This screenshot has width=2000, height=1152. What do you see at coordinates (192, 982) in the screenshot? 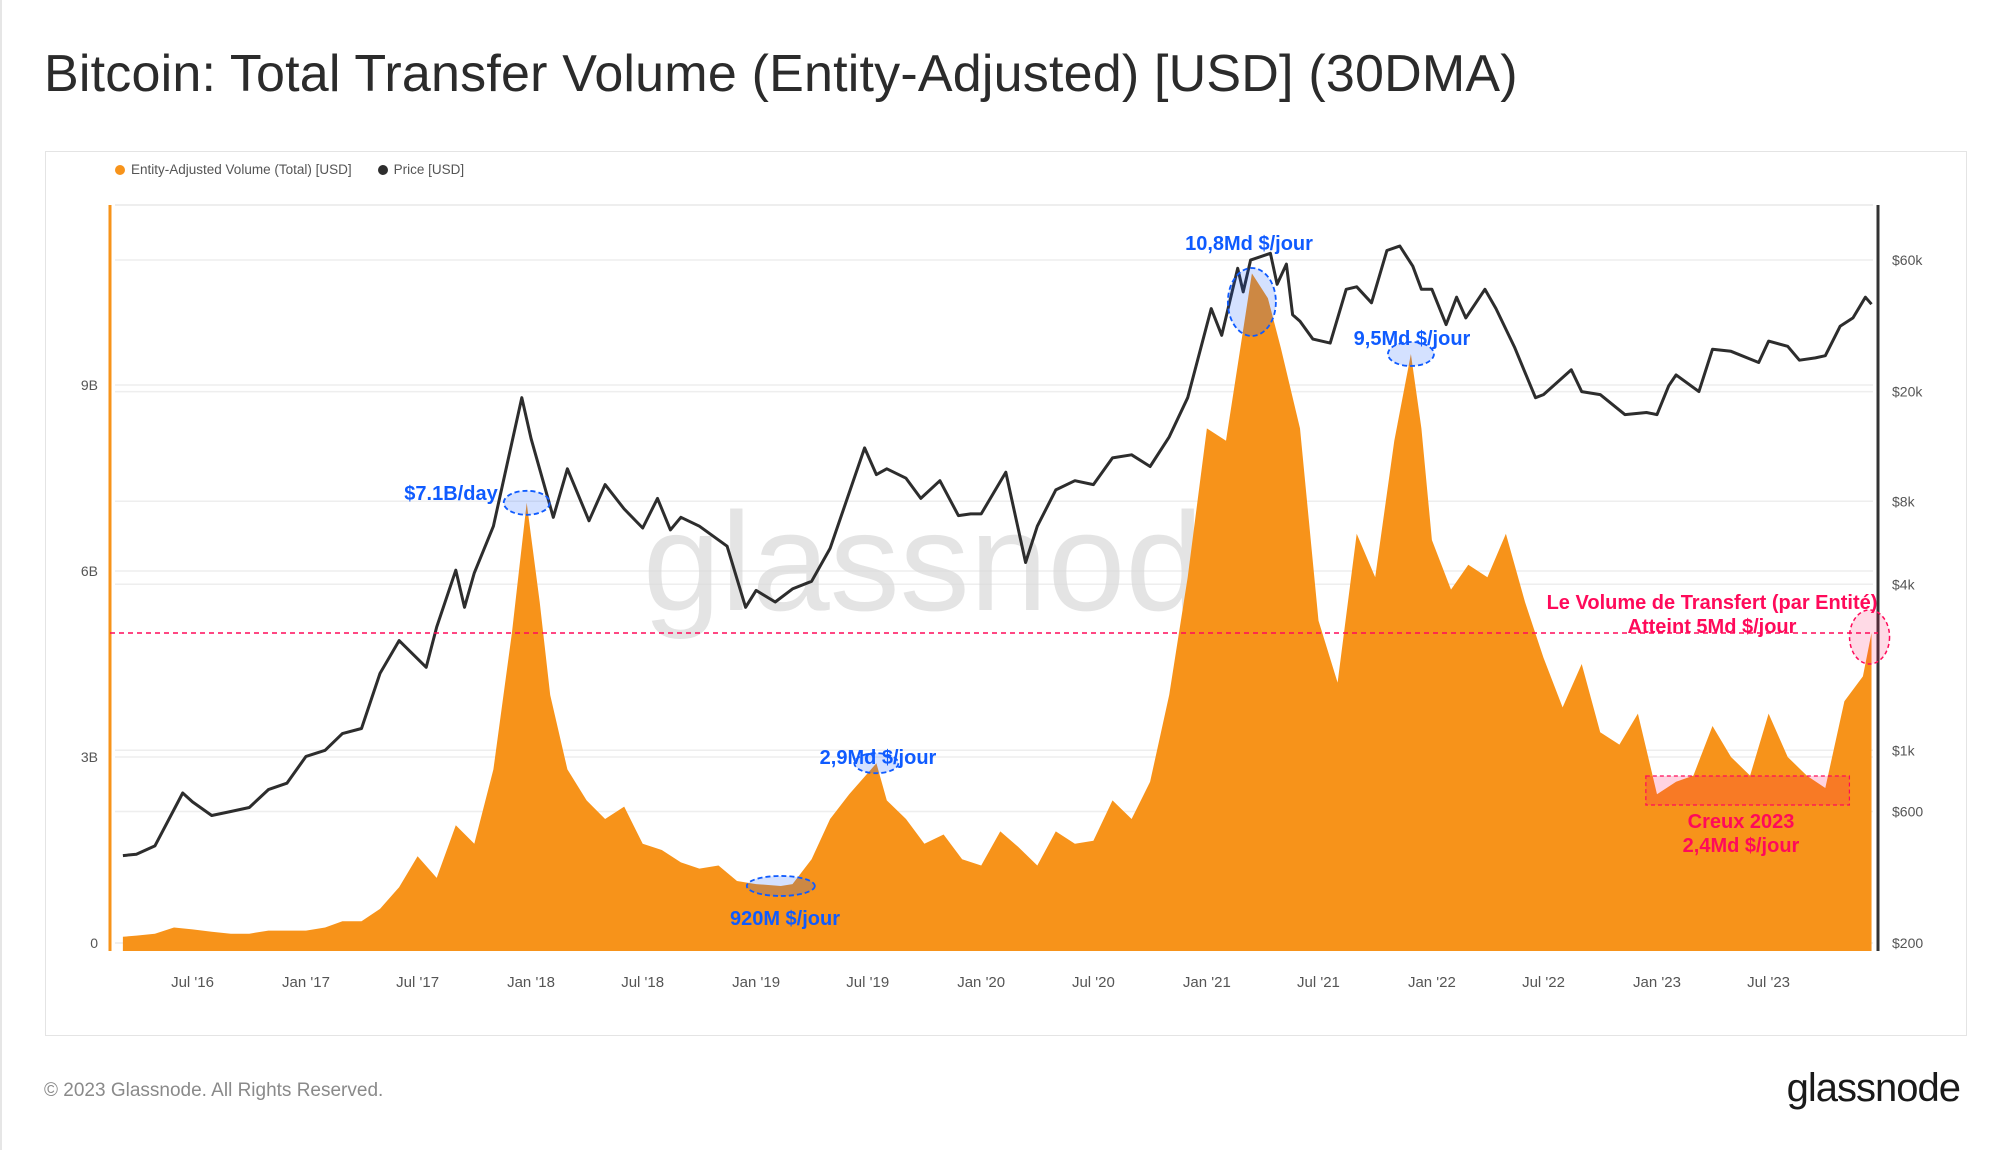
I see `x-tick-label: Jul '16` at bounding box center [192, 982].